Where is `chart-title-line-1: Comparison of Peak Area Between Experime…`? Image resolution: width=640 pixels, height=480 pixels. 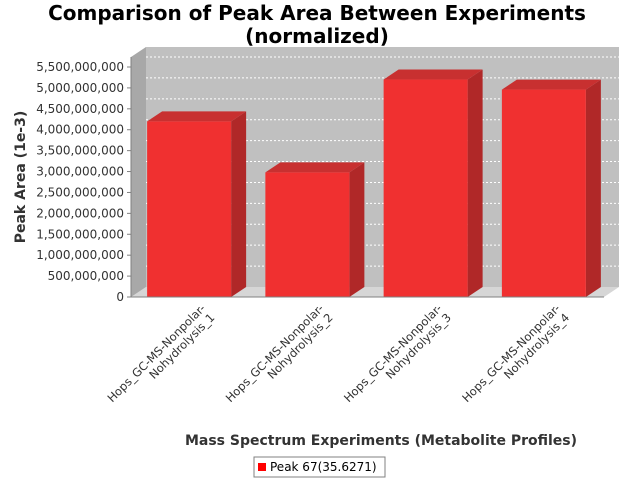 chart-title-line-1: Comparison of Peak Area Between Experime… is located at coordinates (317, 13).